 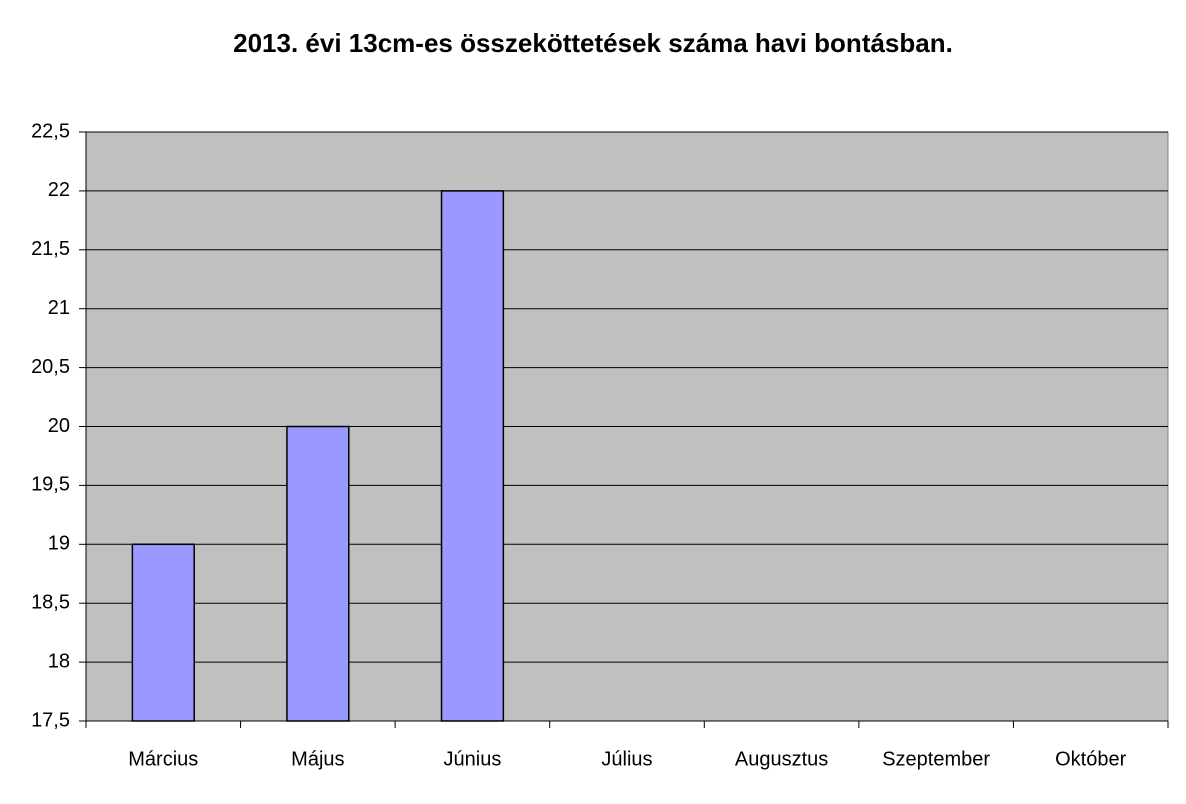 What do you see at coordinates (59, 190) in the screenshot?
I see `y-tick-label: 22` at bounding box center [59, 190].